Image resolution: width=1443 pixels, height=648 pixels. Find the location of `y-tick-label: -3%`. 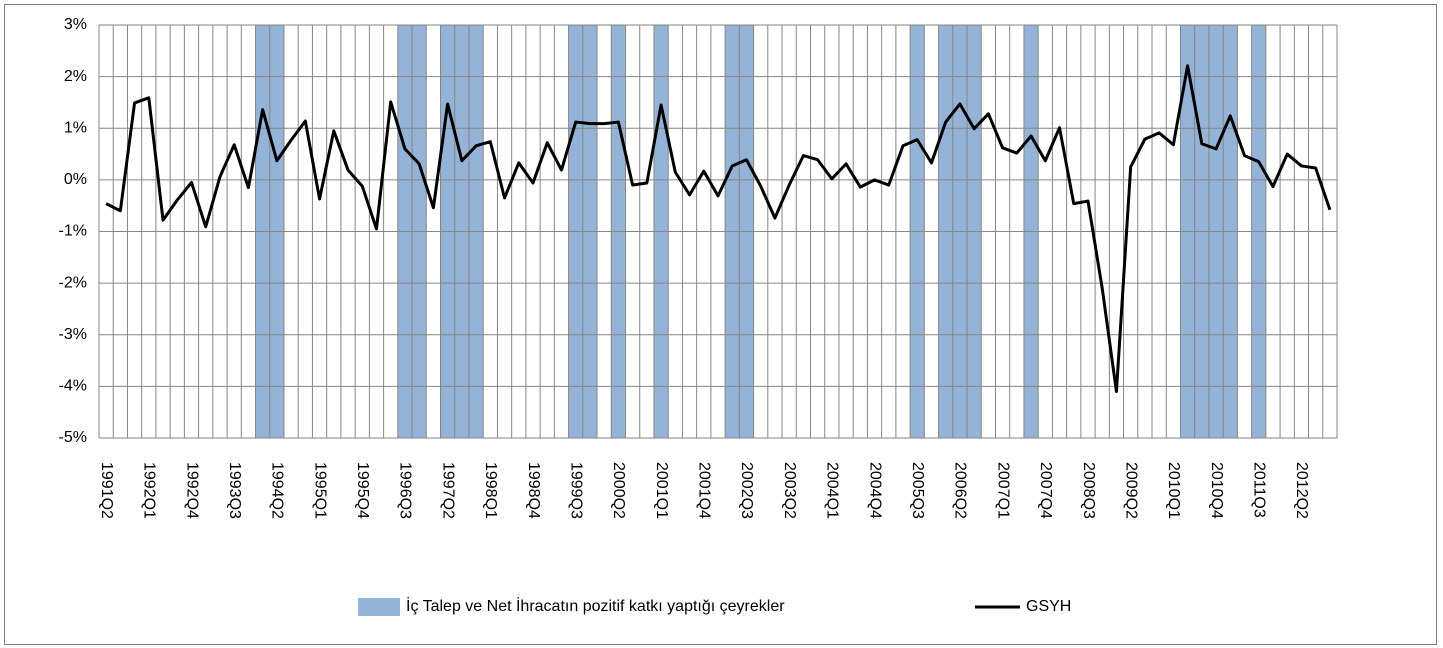

y-tick-label: -3% is located at coordinates (73, 334).